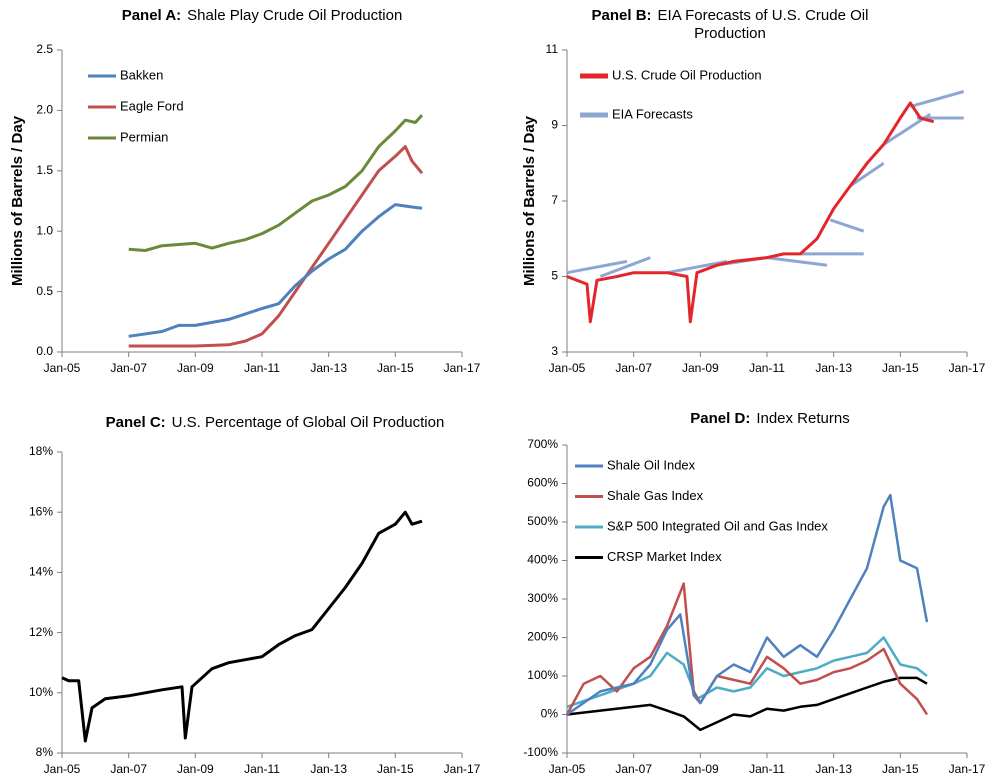  Describe the element at coordinates (687, 74) in the screenshot. I see `legend-label: U.S. Crude Oil Production` at that location.